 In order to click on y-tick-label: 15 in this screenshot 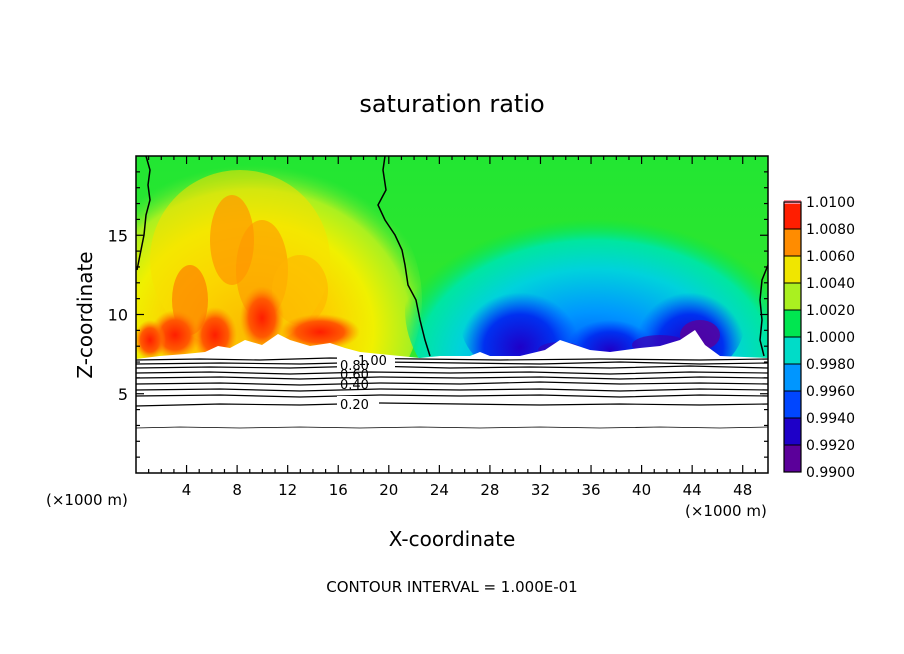, I will do `click(118, 235)`.